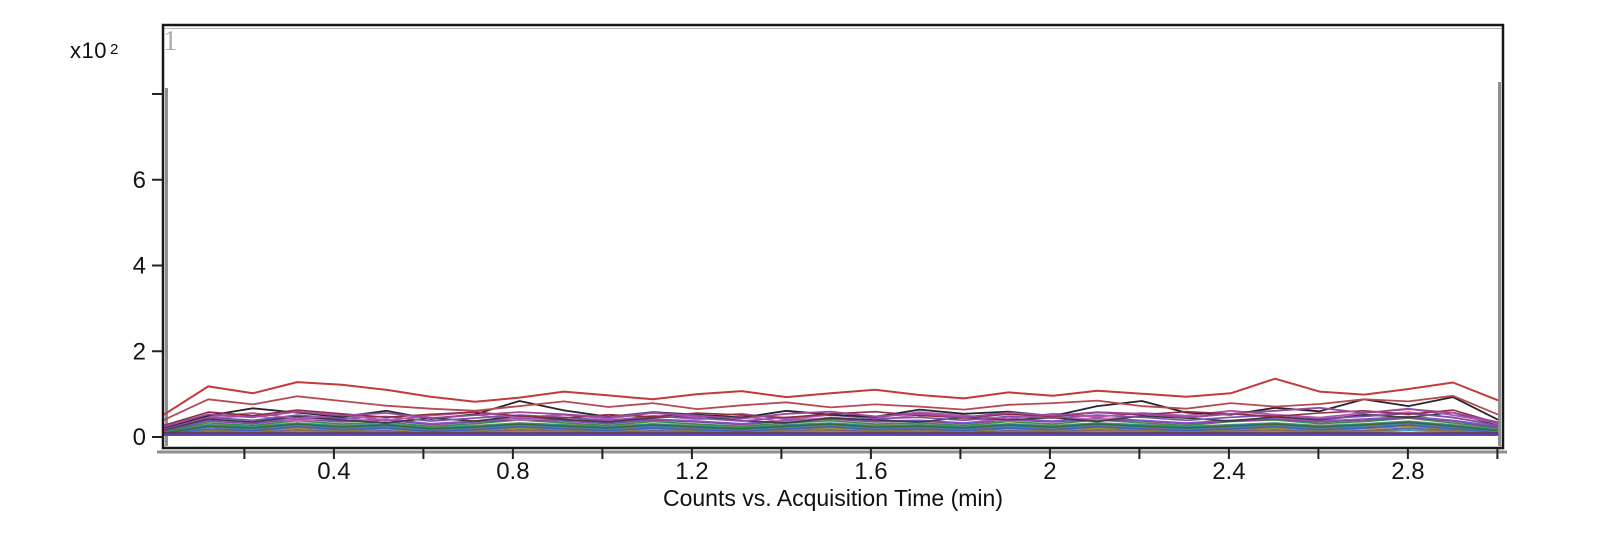 The height and width of the screenshot is (536, 1600). I want to click on trace-brown, so click(831, 432).